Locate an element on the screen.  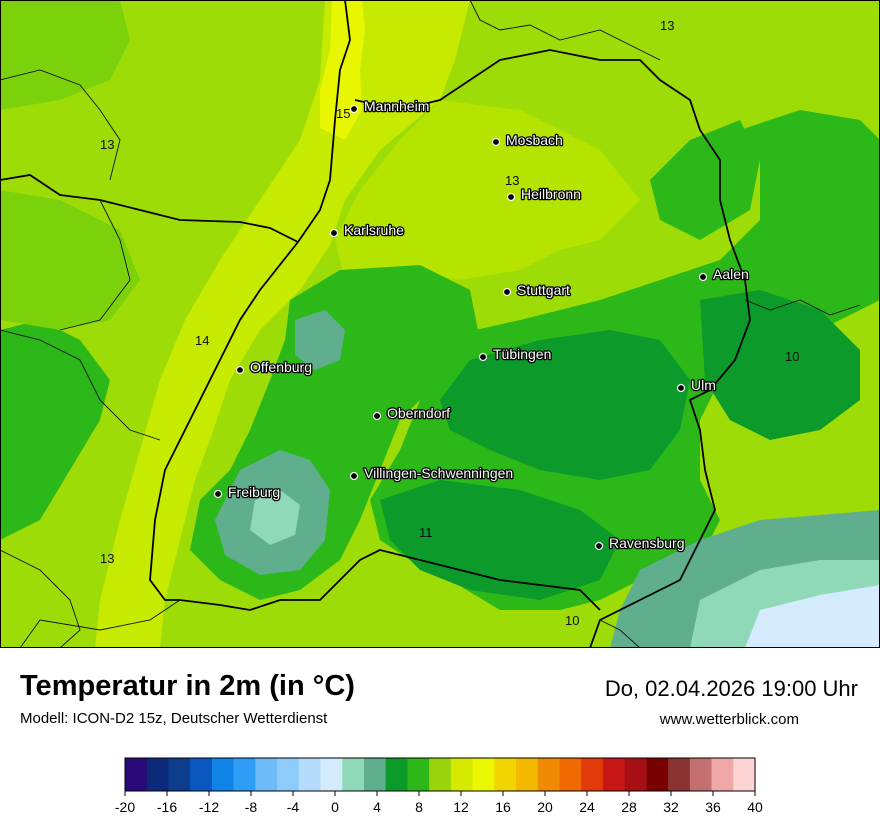
legend-tick-label: 28 is located at coordinates (629, 807).